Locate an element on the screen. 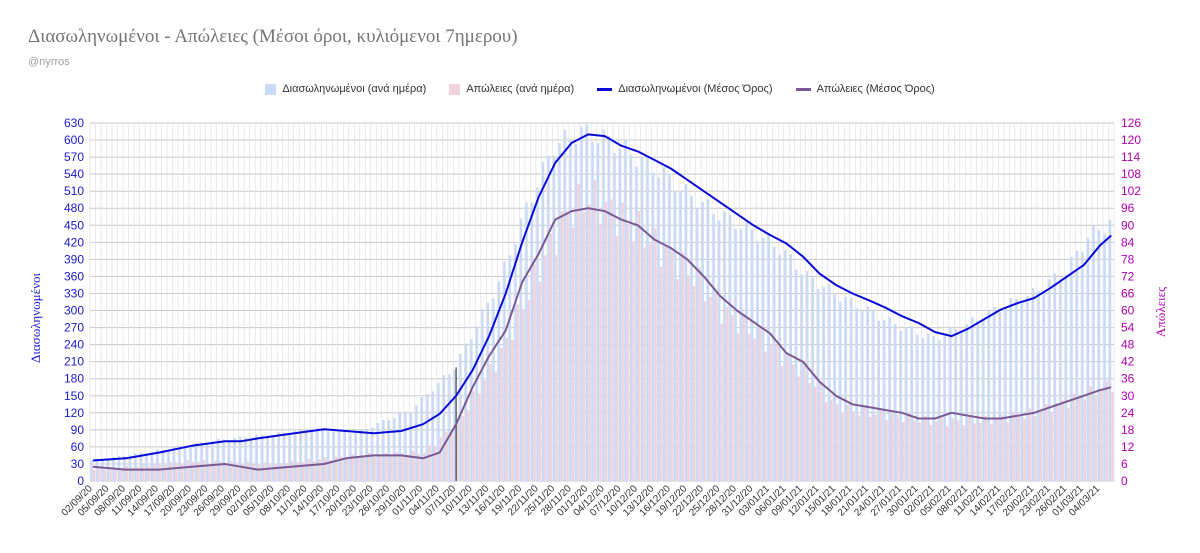 The height and width of the screenshot is (553, 1200). right-tick-label: 0 is located at coordinates (1124, 481).